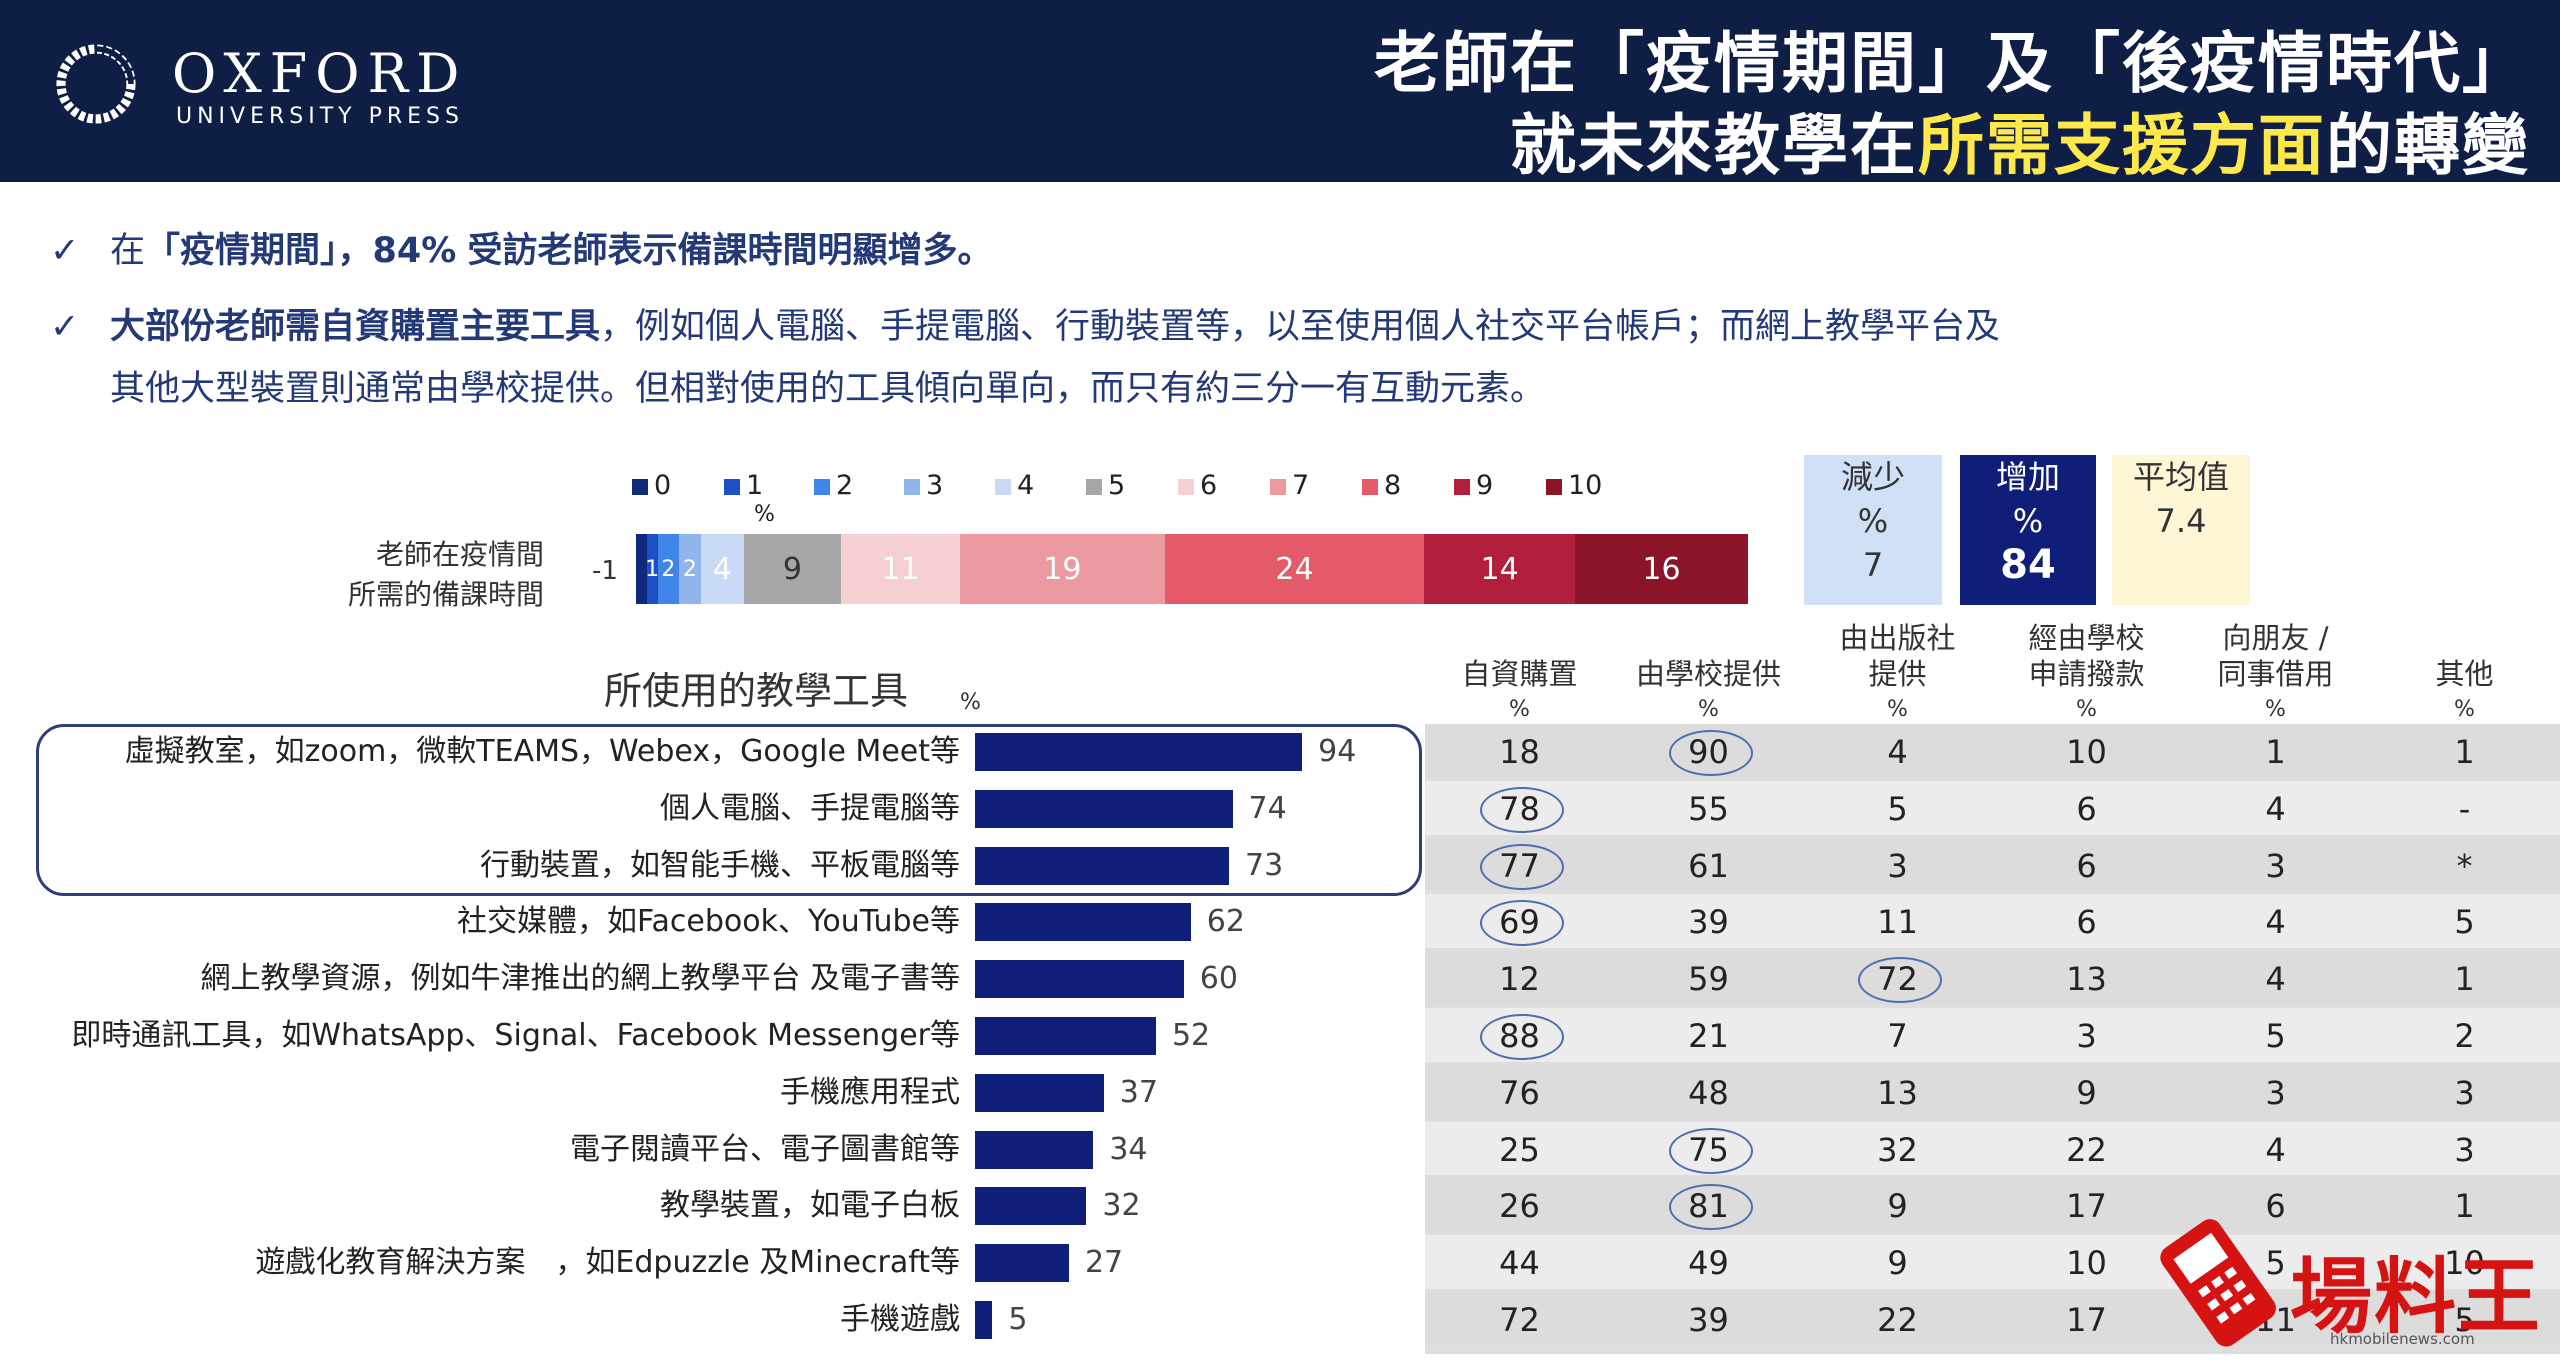  Describe the element at coordinates (1714, 145) in the screenshot. I see `title-line2-pre: 就未來教學在` at that location.